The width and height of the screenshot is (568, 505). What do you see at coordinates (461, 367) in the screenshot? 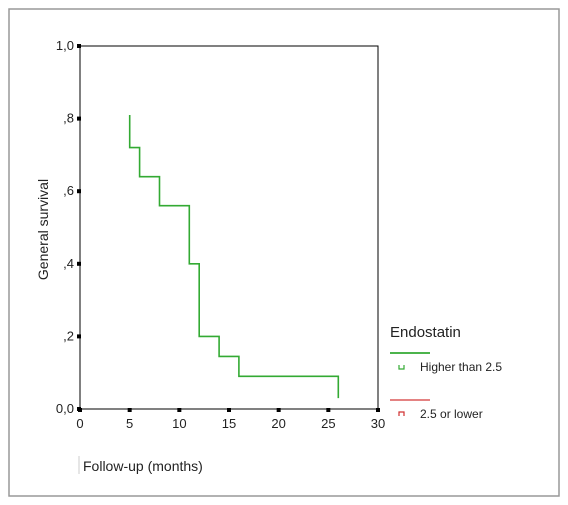
I see `legend-label: Higher than 2.5` at bounding box center [461, 367].